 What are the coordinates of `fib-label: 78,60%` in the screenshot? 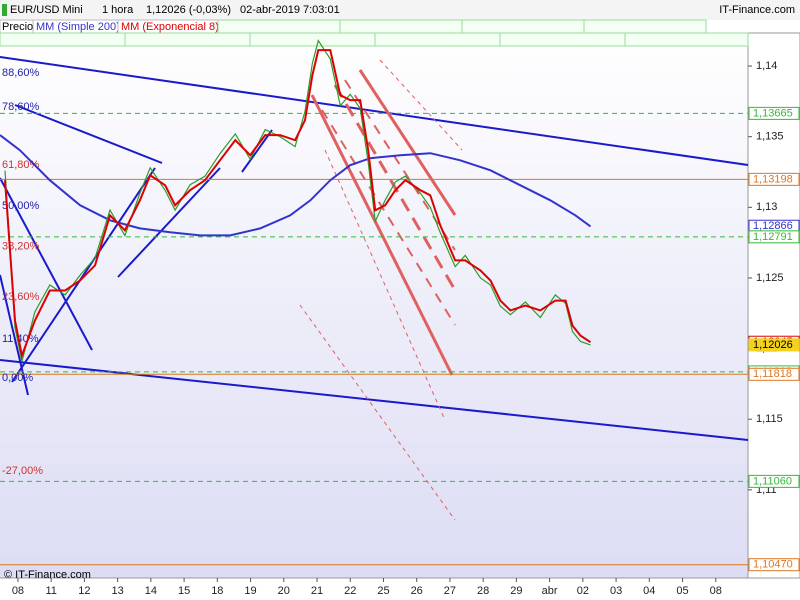 It's located at (21, 107).